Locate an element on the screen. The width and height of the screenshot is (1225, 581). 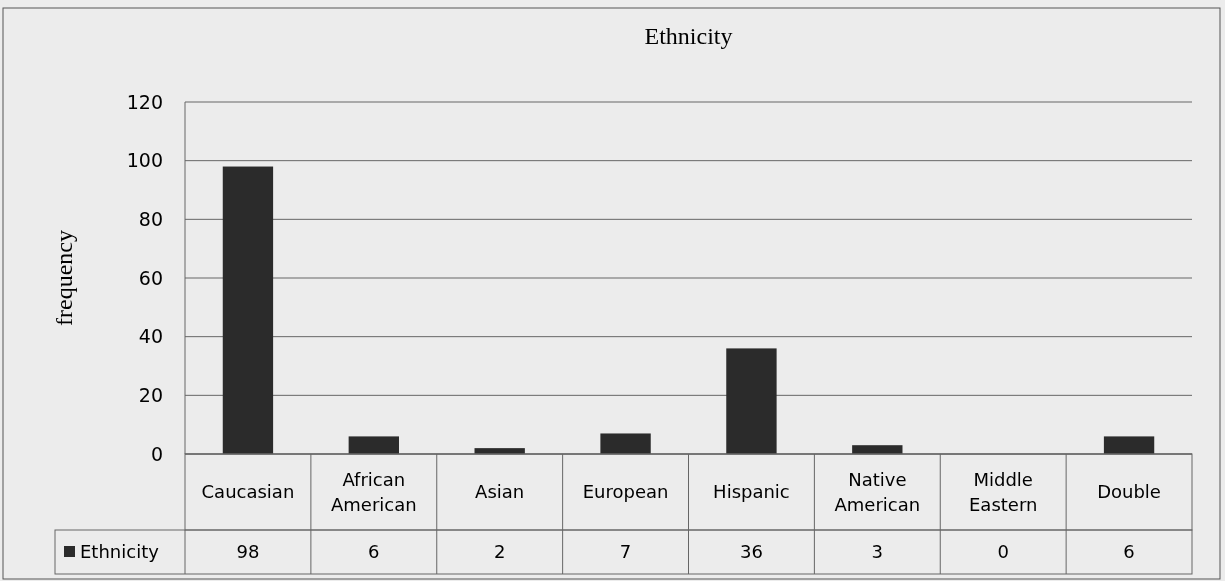
data-label: 3 is located at coordinates (877, 552).